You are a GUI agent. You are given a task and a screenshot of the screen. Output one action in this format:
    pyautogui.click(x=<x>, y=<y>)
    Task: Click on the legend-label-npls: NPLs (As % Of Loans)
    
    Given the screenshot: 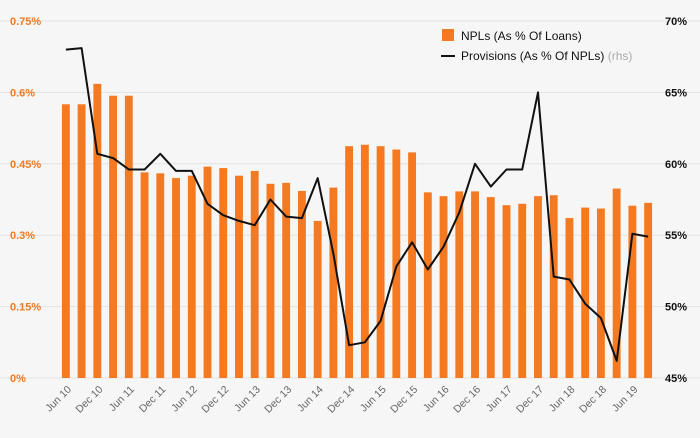 What is the action you would take?
    pyautogui.click(x=521, y=36)
    